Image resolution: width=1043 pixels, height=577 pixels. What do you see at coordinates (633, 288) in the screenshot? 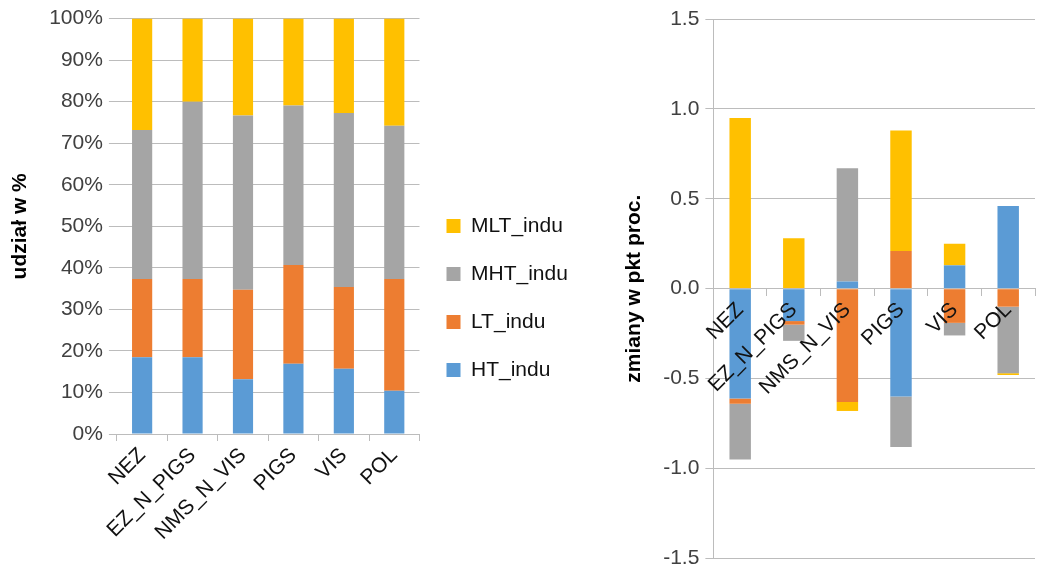
I see `y-axis-title: zmiany w pkt proc.` at bounding box center [633, 288].